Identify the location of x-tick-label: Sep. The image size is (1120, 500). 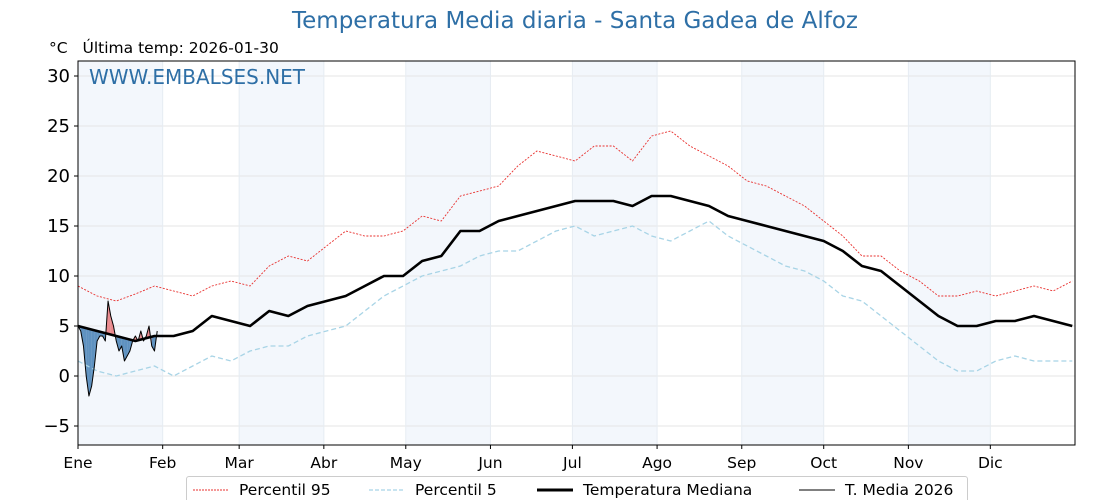
(741, 463).